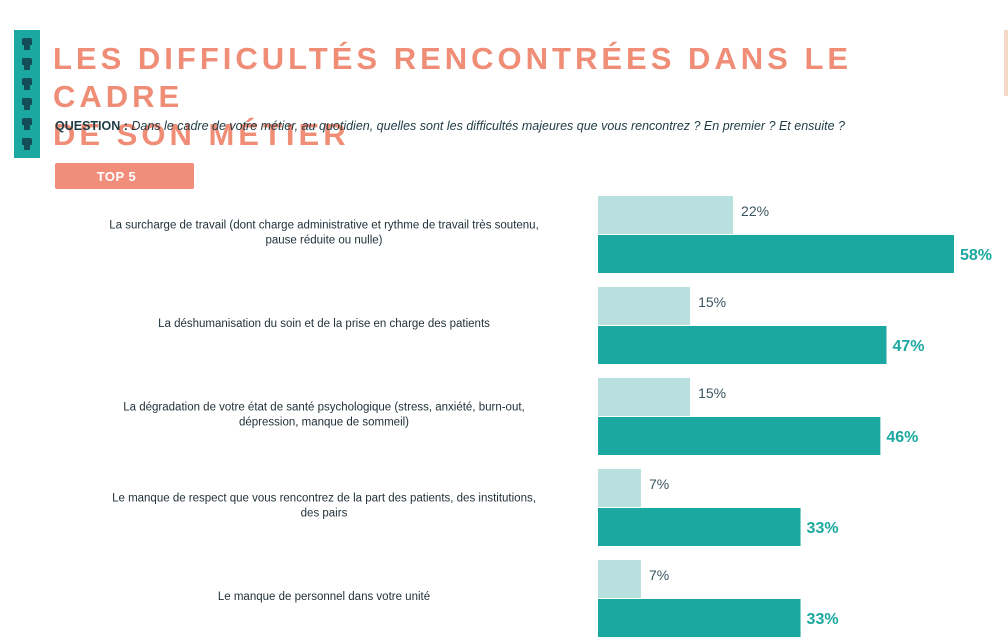  What do you see at coordinates (27, 94) in the screenshot?
I see `decorative-side-strip` at bounding box center [27, 94].